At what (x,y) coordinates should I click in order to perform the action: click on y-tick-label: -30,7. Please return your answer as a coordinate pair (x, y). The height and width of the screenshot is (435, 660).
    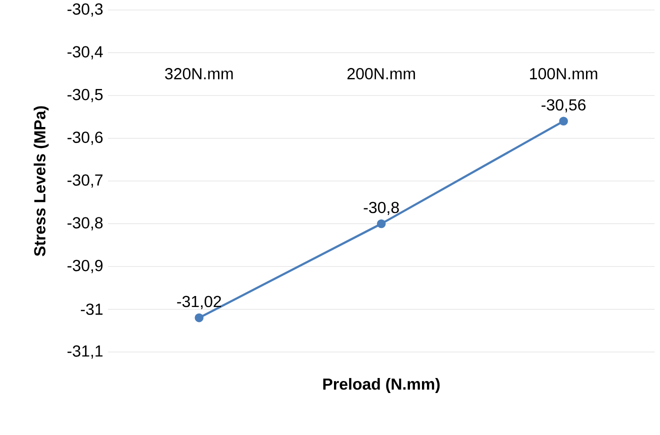
    Looking at the image, I should click on (85, 181).